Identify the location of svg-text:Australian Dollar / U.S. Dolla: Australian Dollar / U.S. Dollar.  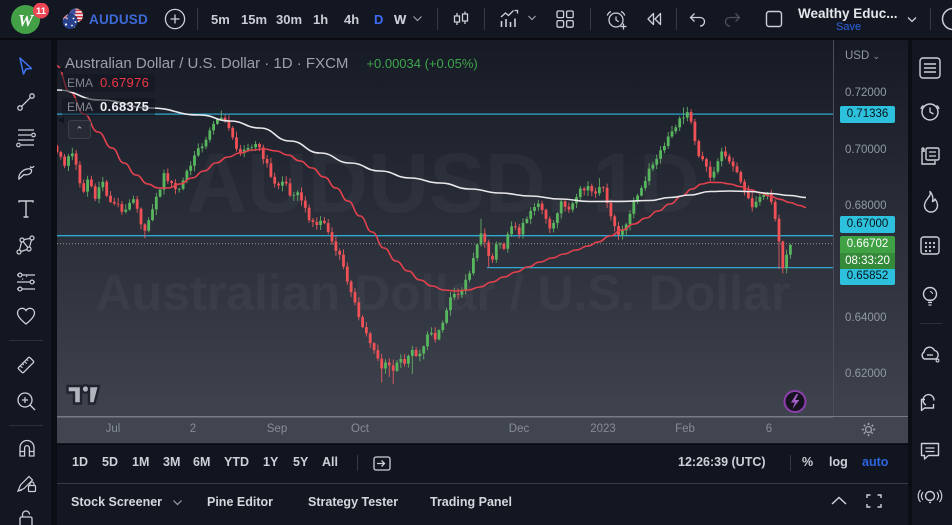
(443, 293).